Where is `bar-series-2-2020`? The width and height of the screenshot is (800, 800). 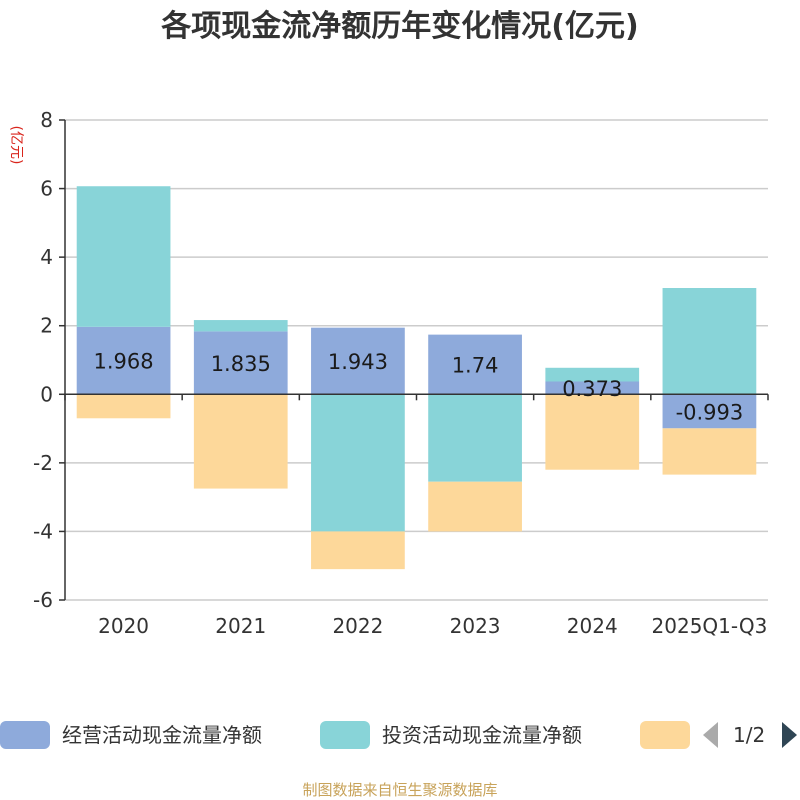
bar-series-2-2020 is located at coordinates (123, 256).